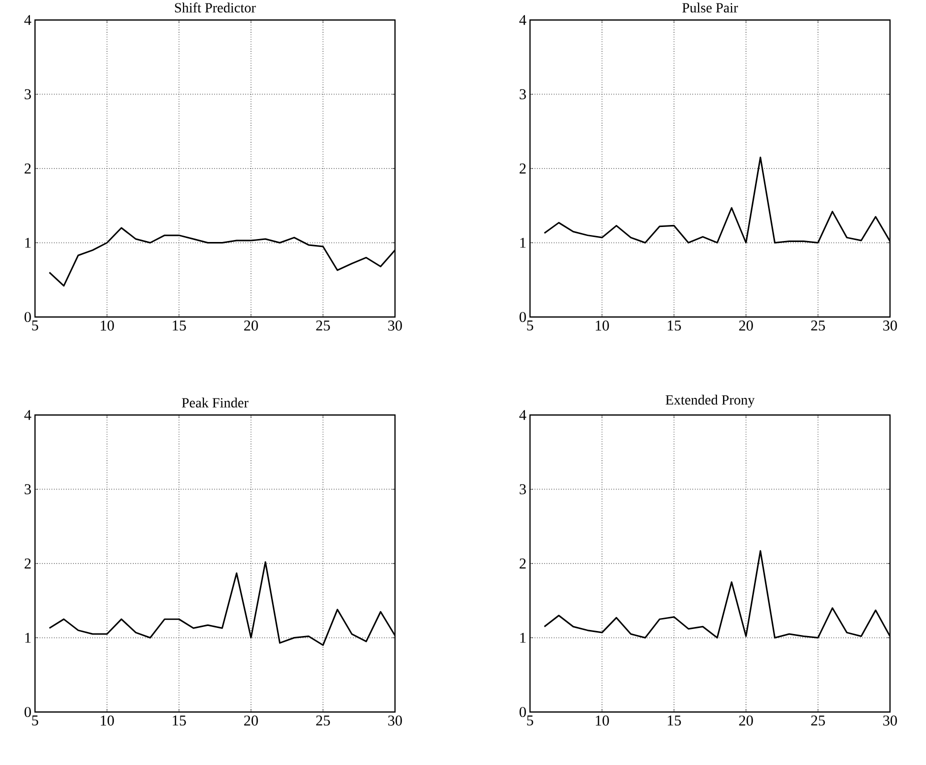 The height and width of the screenshot is (765, 926). What do you see at coordinates (215, 403) in the screenshot?
I see `chart-title: Peak Finder` at bounding box center [215, 403].